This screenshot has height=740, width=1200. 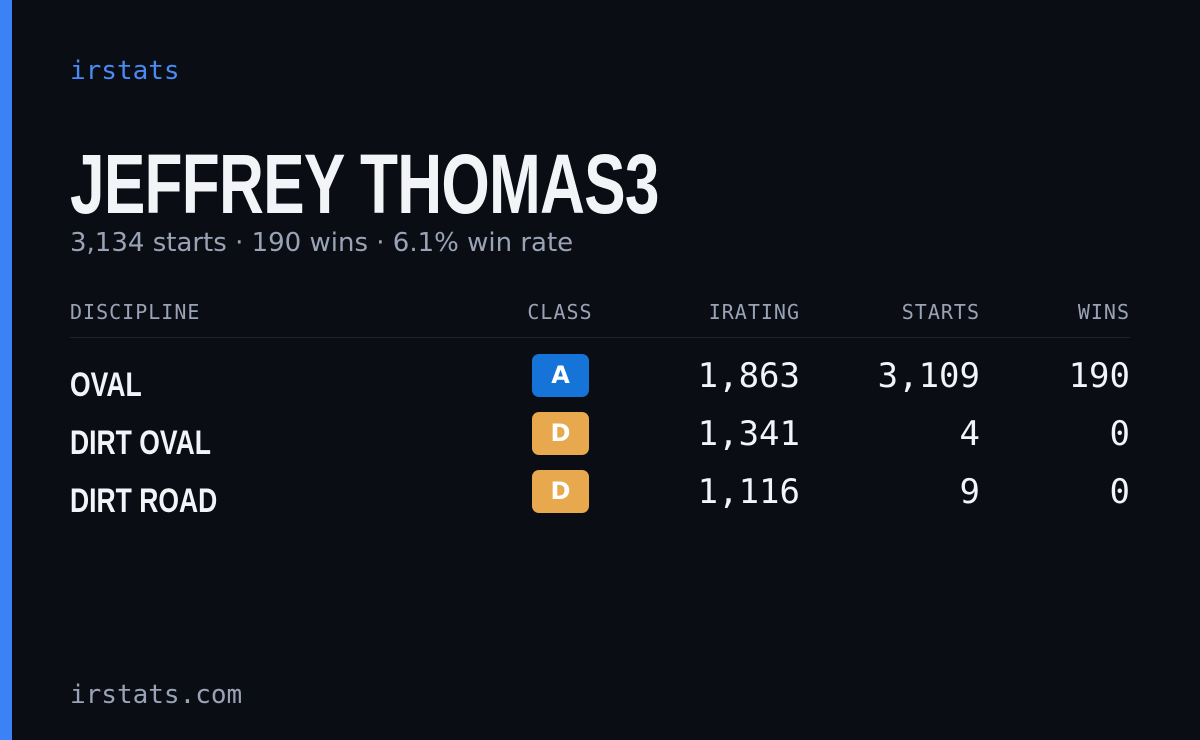 I want to click on discipline: DIRT OVAL, so click(x=140, y=443).